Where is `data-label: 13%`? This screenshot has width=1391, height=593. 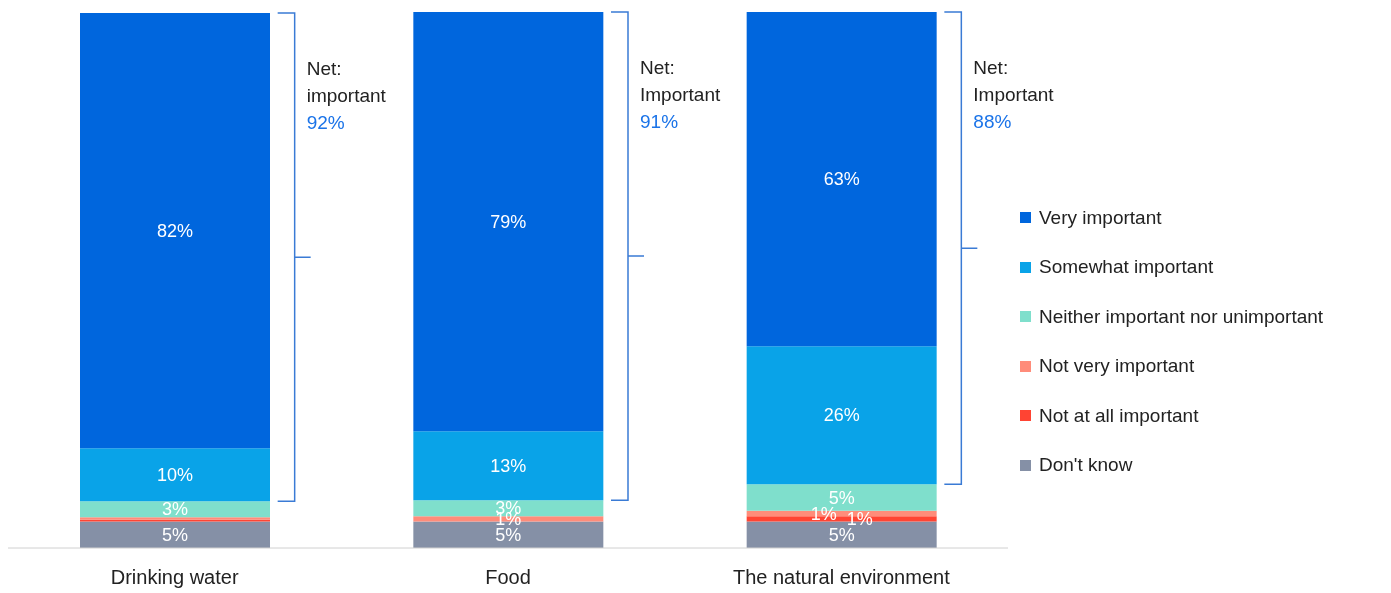
data-label: 13% is located at coordinates (508, 465).